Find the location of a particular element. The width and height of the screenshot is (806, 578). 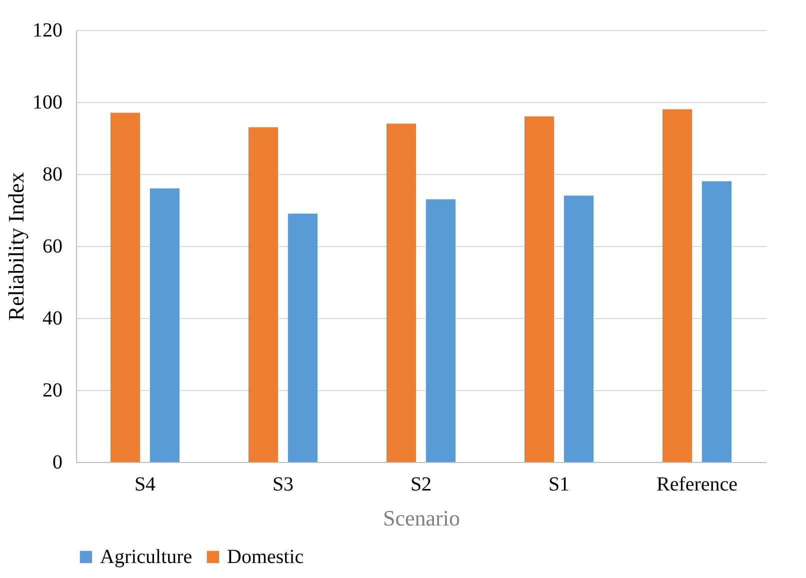

y-tick-label: 60 is located at coordinates (52, 247).